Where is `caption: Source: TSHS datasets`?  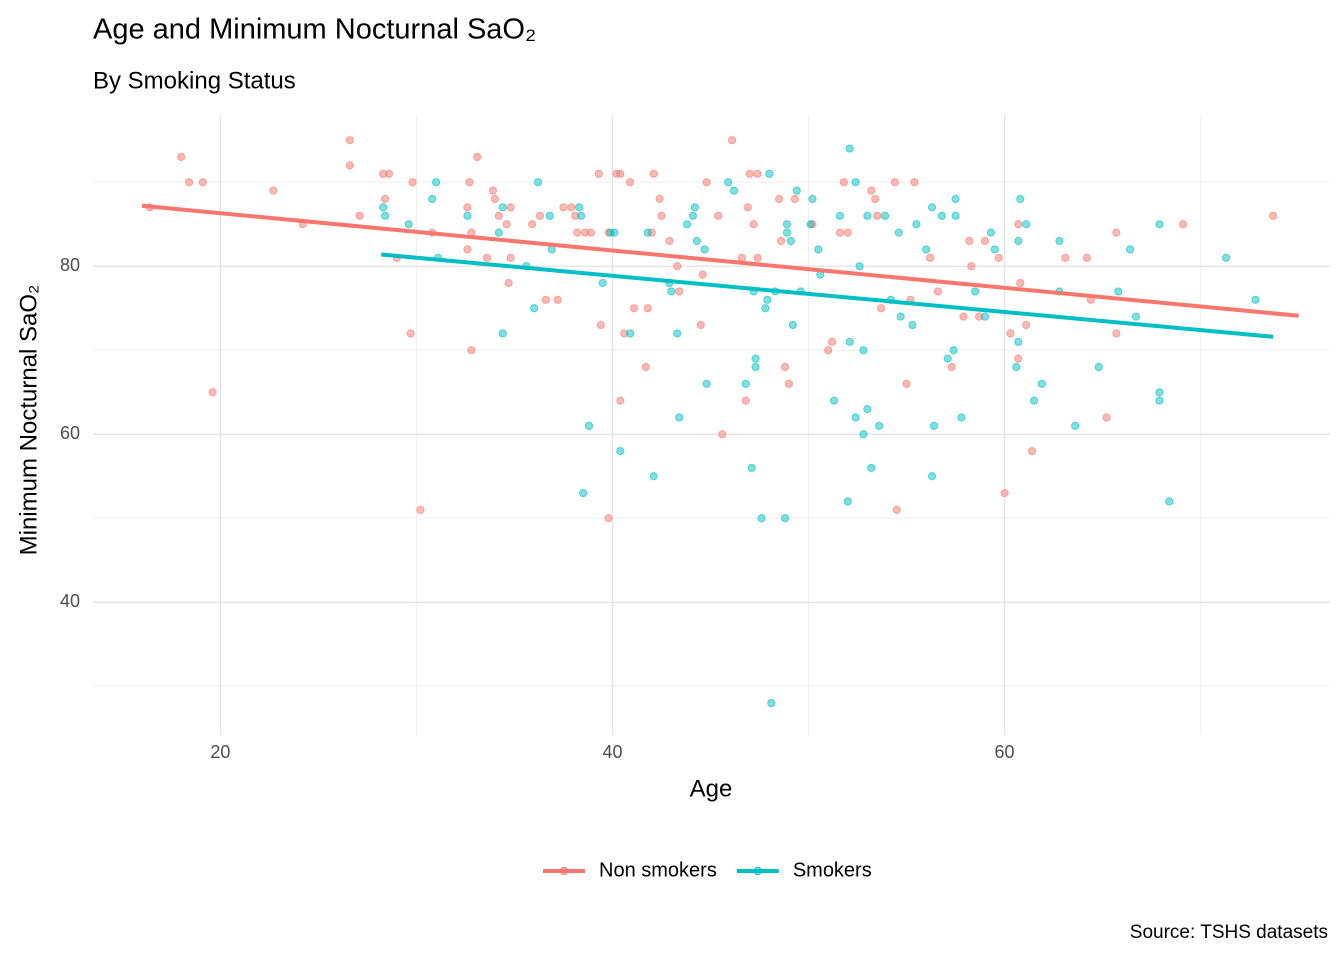
caption: Source: TSHS datasets is located at coordinates (1229, 932).